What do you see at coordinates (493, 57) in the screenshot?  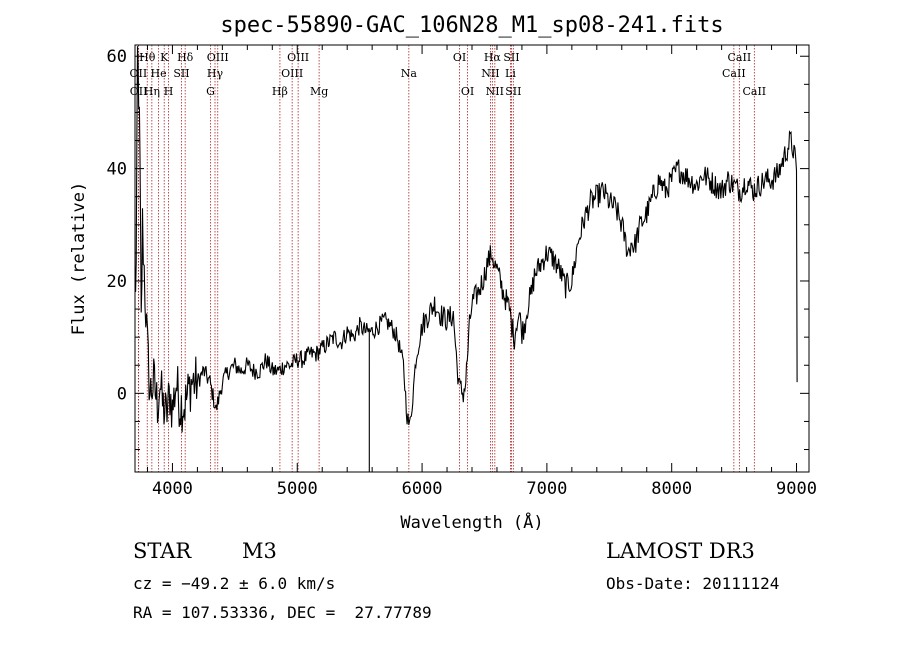 I see `line-label: Hα` at bounding box center [493, 57].